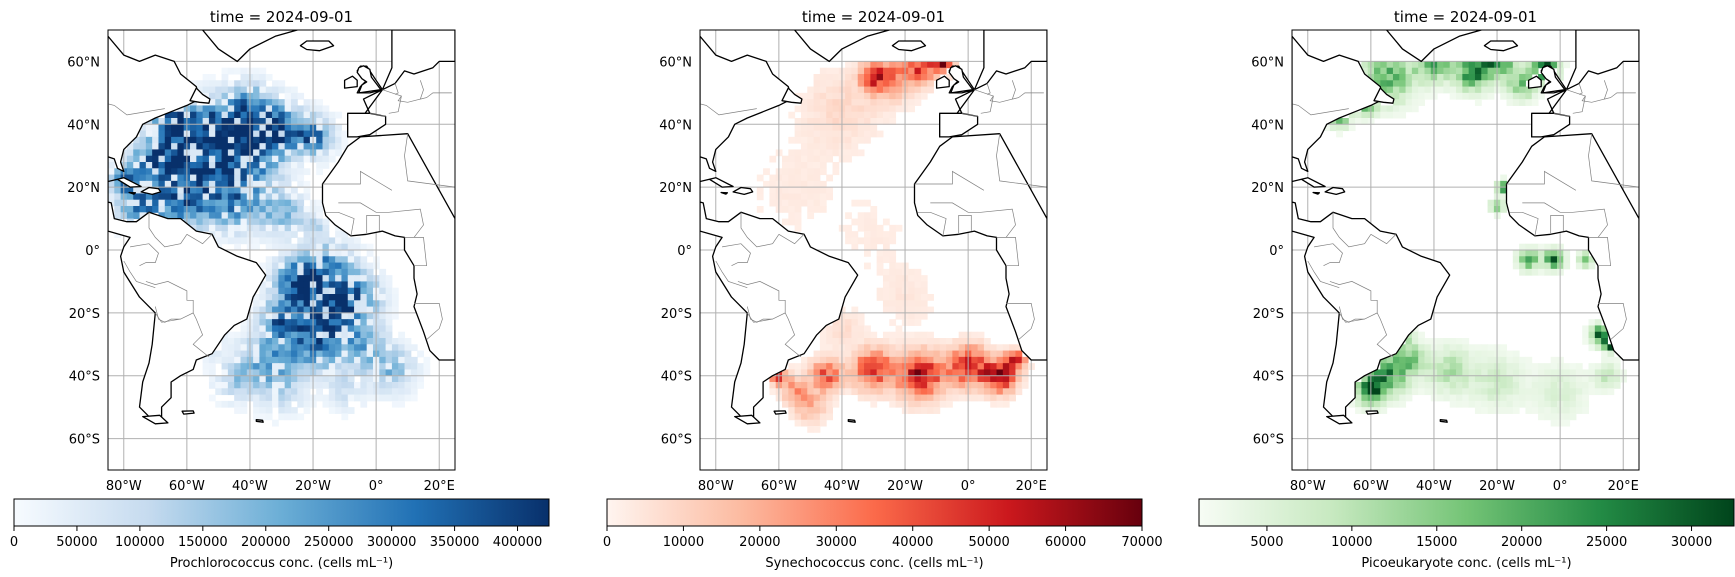  Describe the element at coordinates (1267, 125) in the screenshot. I see `y-tick-label: 40°N` at that location.